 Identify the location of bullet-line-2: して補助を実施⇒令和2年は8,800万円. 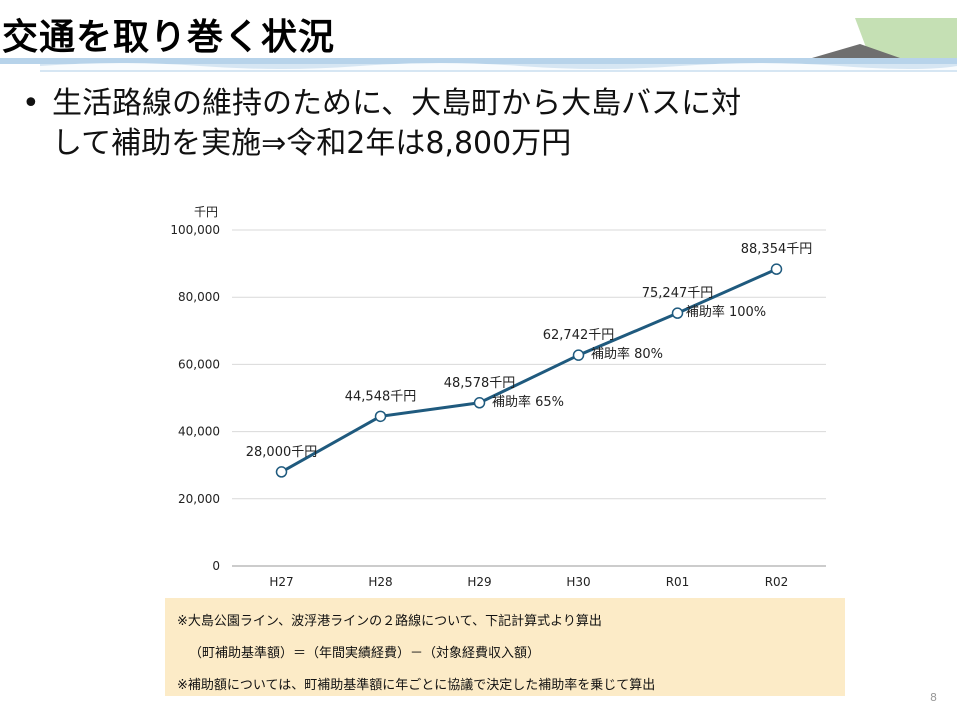
(312, 143).